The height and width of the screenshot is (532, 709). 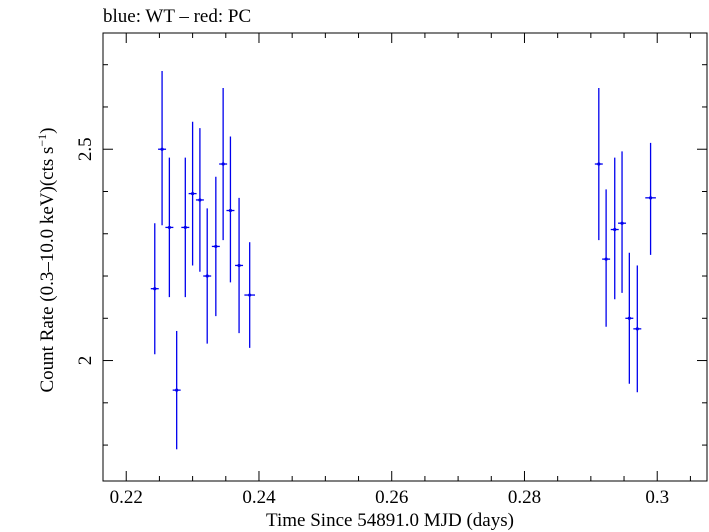 What do you see at coordinates (85, 149) in the screenshot?
I see `y-tick-label: 2.5` at bounding box center [85, 149].